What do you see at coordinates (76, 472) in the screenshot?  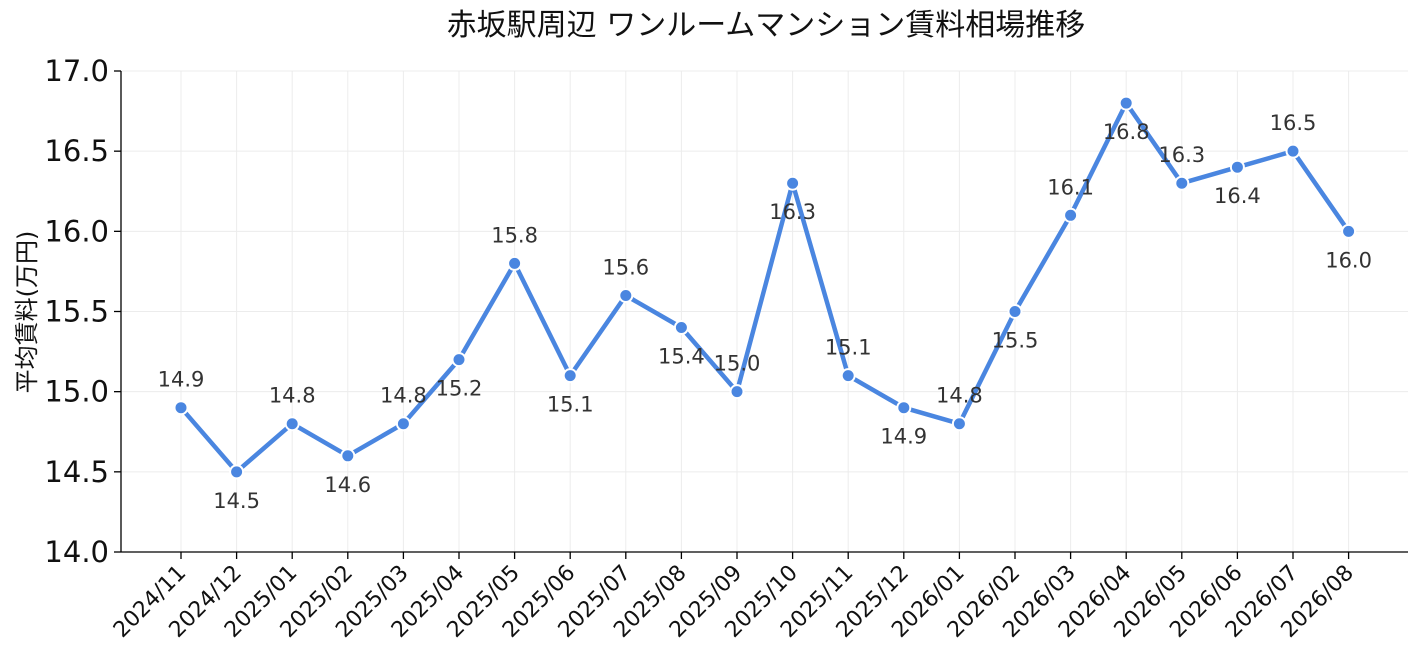 I see `y-tick-label: 14.5` at bounding box center [76, 472].